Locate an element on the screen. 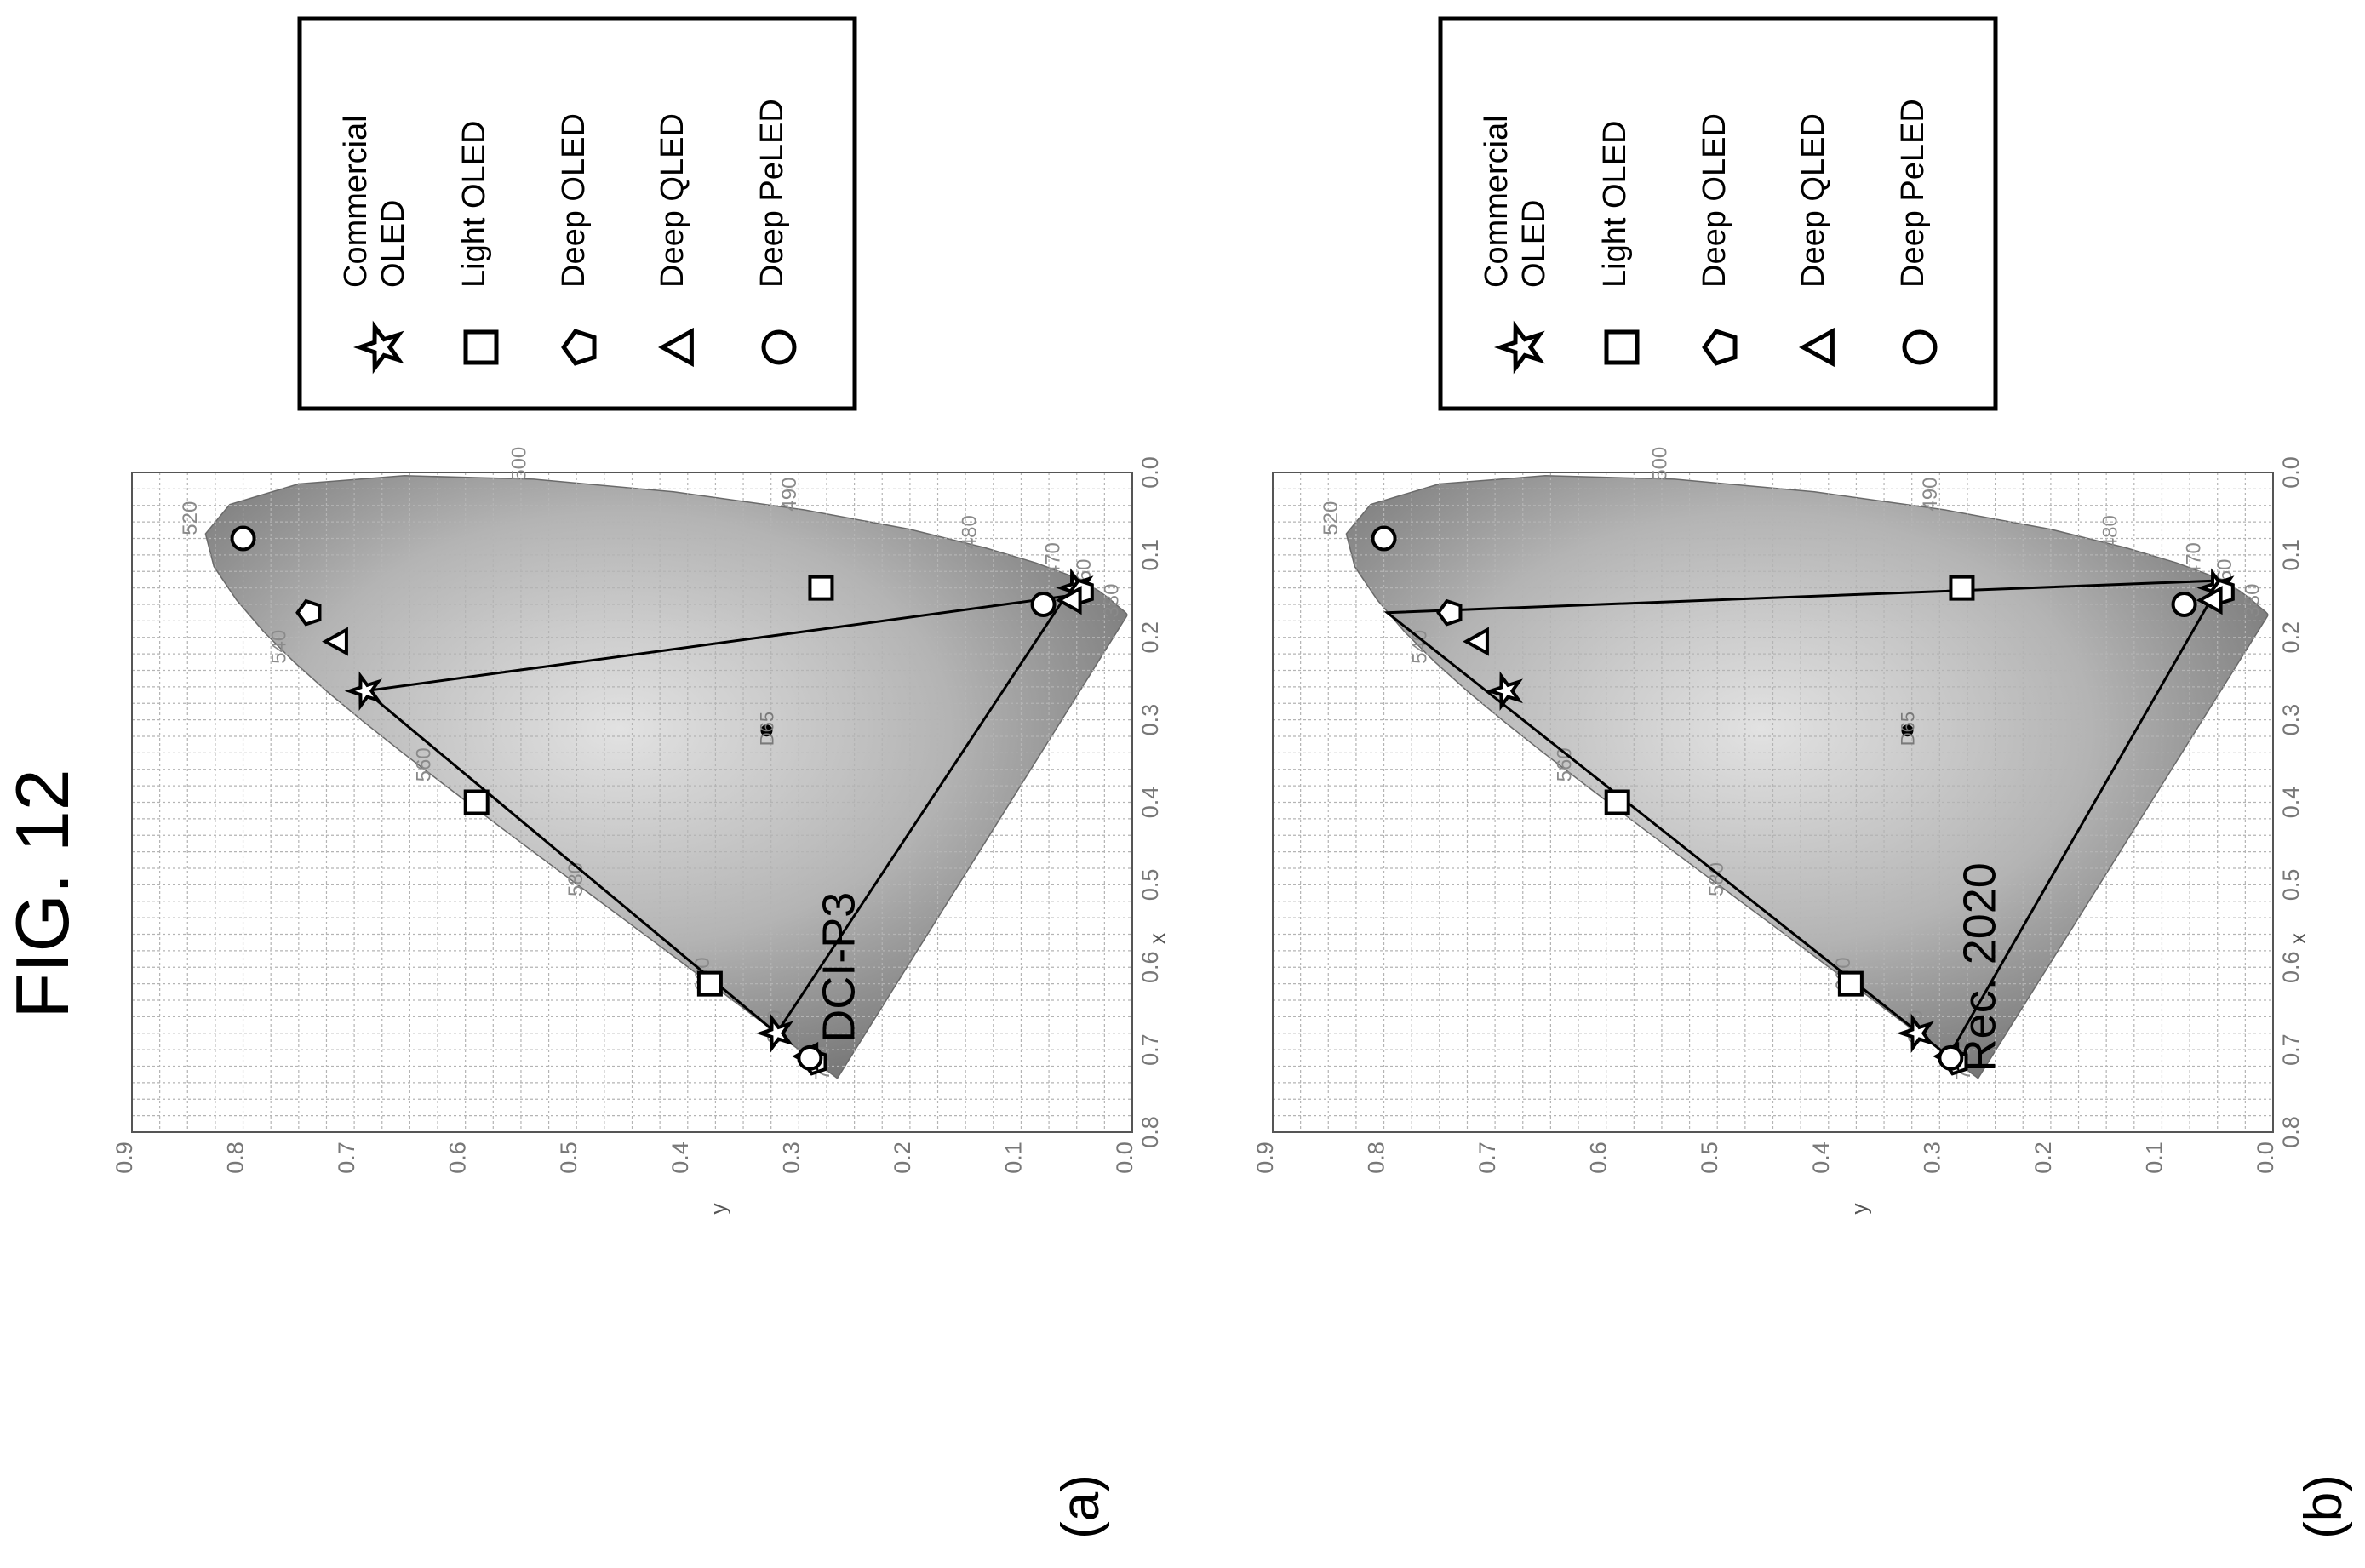  y-tick-label: 0.3 is located at coordinates (791, 1158).